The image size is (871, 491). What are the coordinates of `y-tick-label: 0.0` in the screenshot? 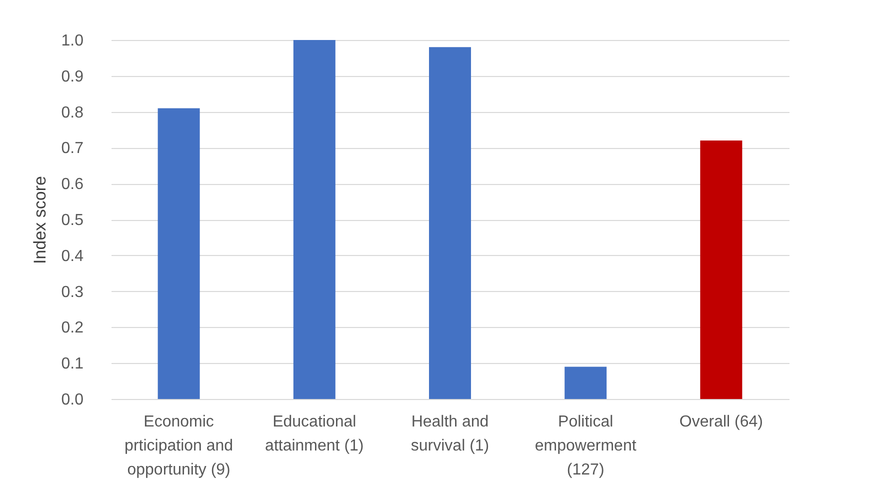 It's located at (72, 400).